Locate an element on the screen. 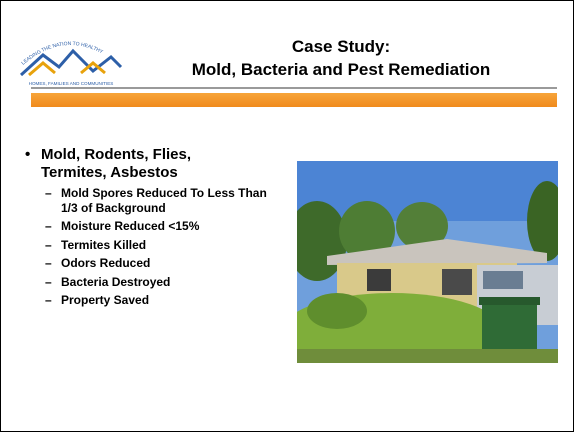 This screenshot has width=574, height=432. divider is located at coordinates (294, 88).